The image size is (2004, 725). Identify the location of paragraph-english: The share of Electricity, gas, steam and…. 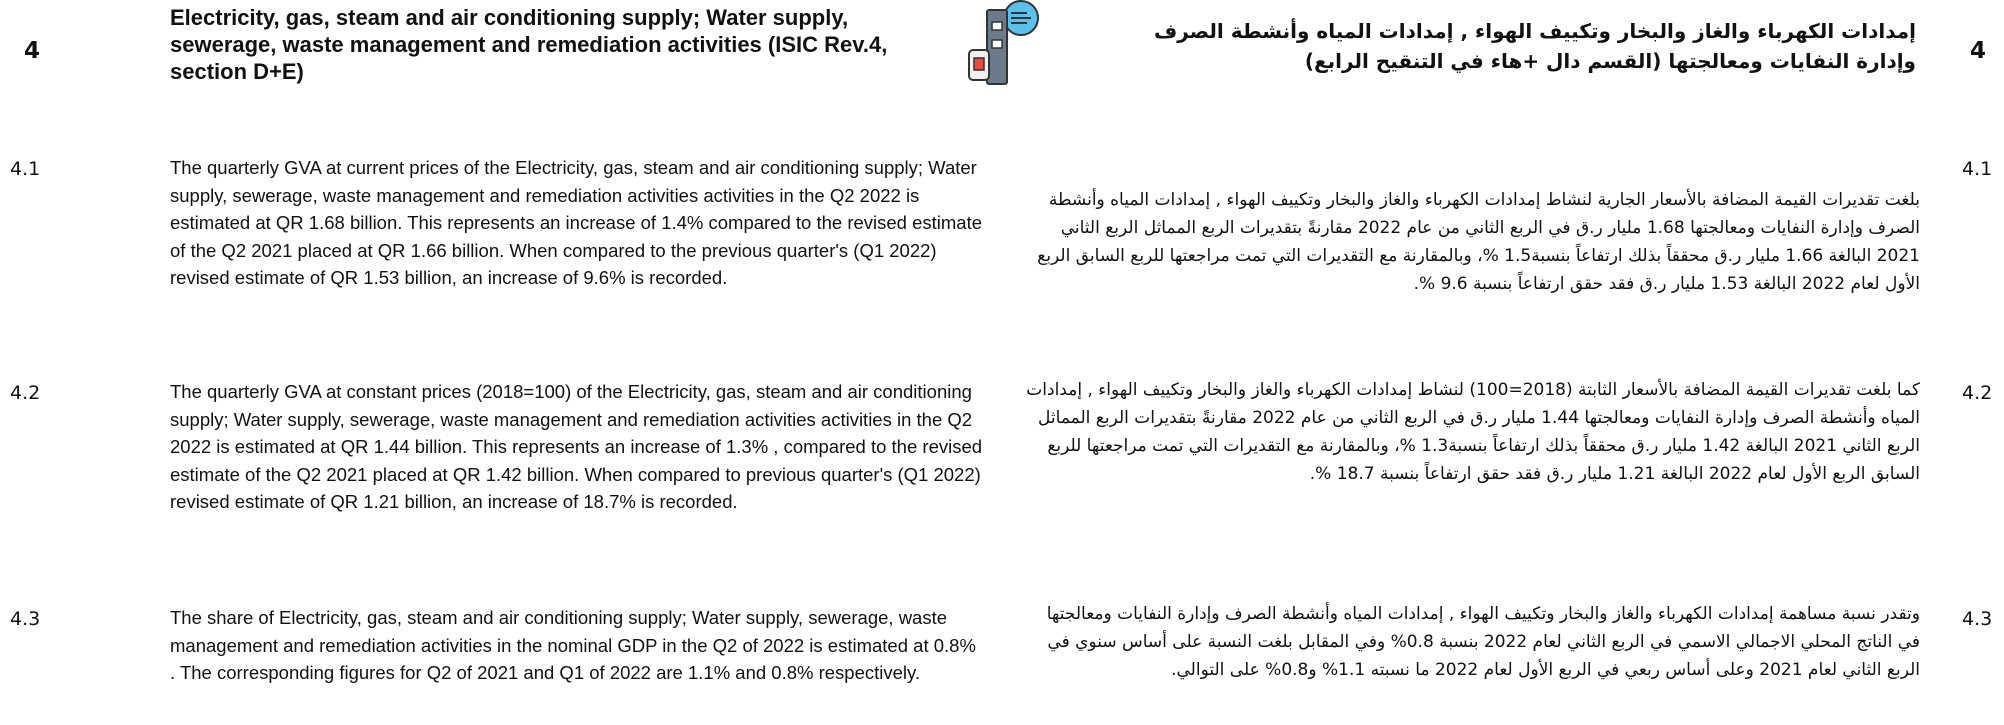
(573, 645).